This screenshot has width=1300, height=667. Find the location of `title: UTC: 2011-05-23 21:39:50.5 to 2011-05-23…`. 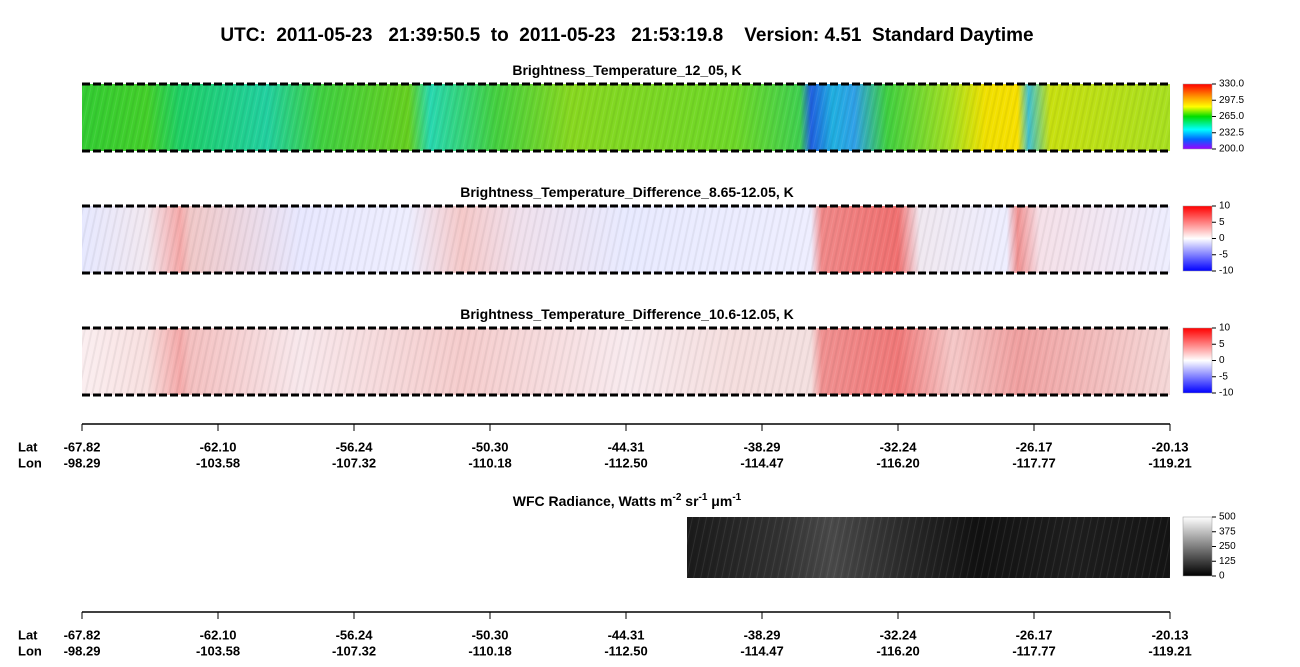

title: UTC: 2011-05-23 21:39:50.5 to 2011-05-23… is located at coordinates (626, 35).